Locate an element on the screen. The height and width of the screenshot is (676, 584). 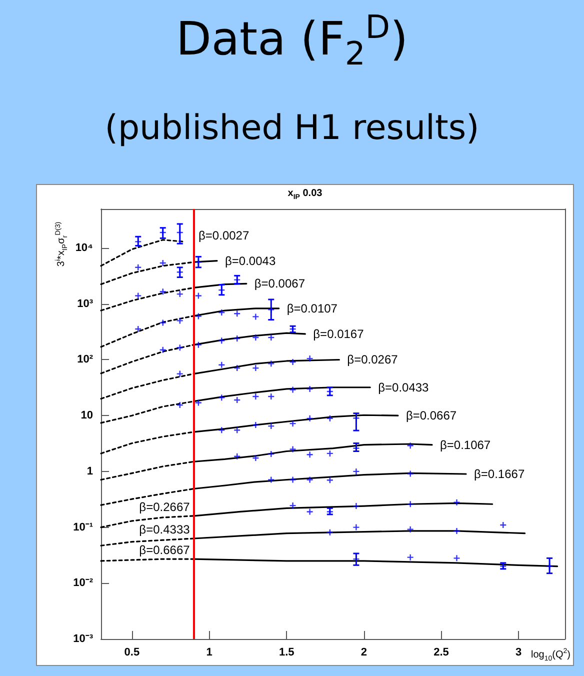
y-tick-label: 10⁴ is located at coordinates (84, 248).